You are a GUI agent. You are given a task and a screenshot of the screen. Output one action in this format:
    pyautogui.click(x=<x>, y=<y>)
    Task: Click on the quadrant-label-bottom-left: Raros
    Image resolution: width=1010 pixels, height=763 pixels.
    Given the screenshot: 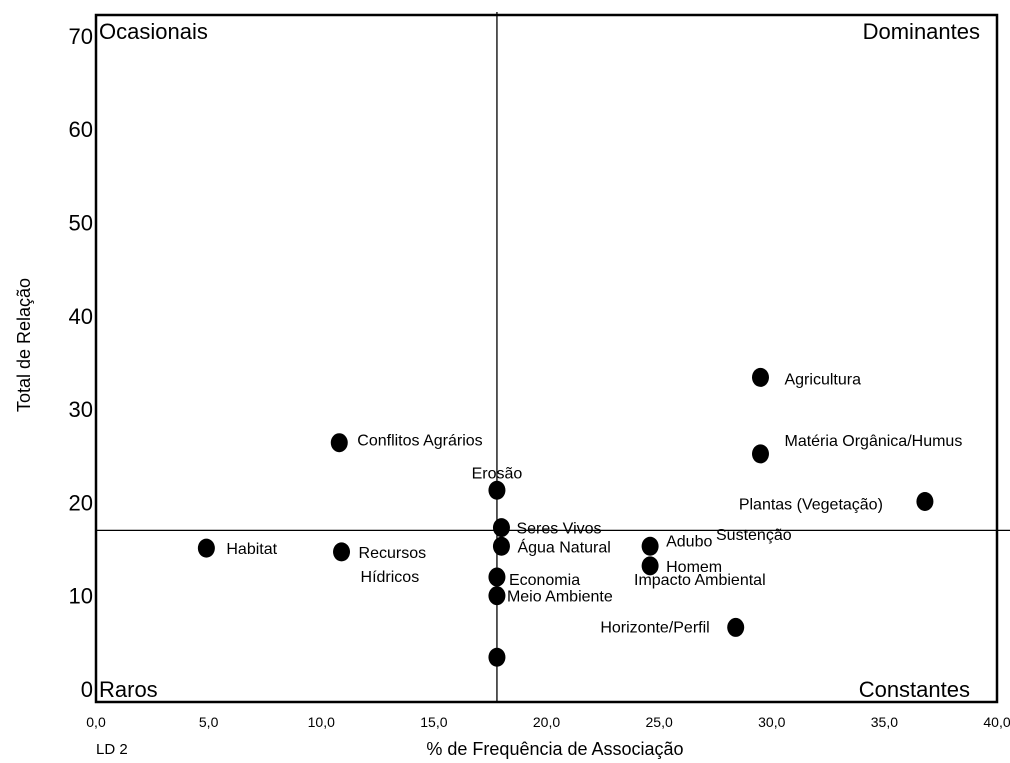 What is the action you would take?
    pyautogui.click(x=128, y=689)
    